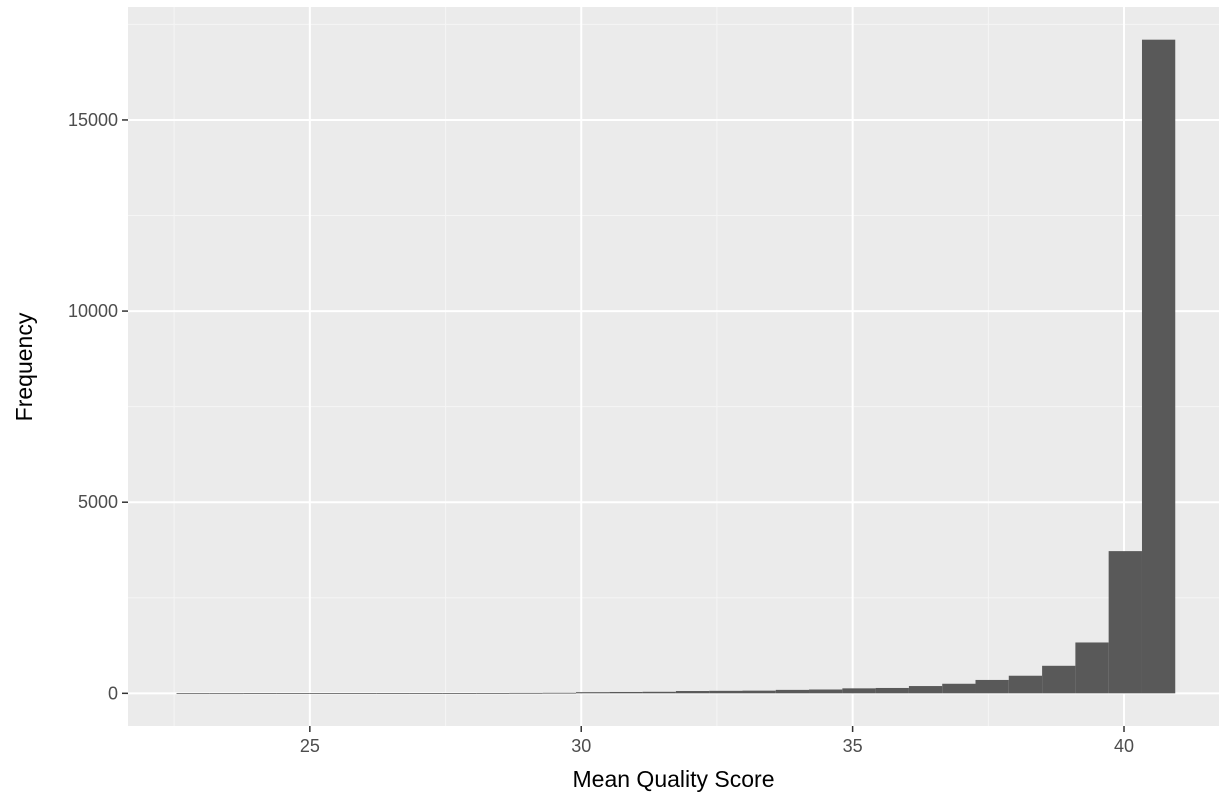 The image size is (1226, 796). What do you see at coordinates (98, 502) in the screenshot?
I see `y-tick-label: 5000` at bounding box center [98, 502].